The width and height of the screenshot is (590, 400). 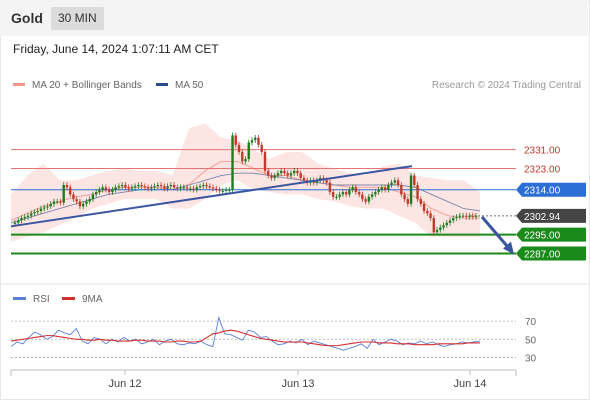 What do you see at coordinates (531, 358) in the screenshot?
I see `rsi-tick-30: 30` at bounding box center [531, 358].